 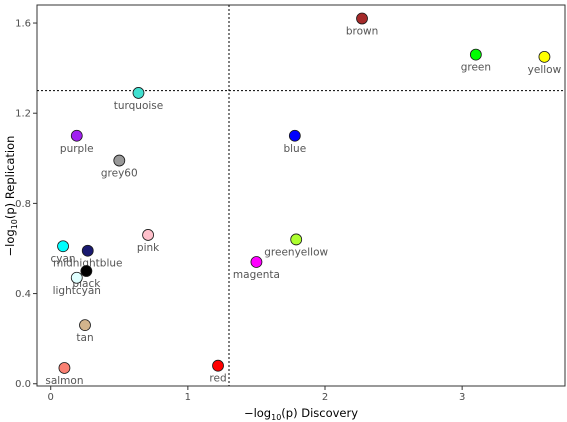 I want to click on point-label-yellow: yellow, so click(x=545, y=70).